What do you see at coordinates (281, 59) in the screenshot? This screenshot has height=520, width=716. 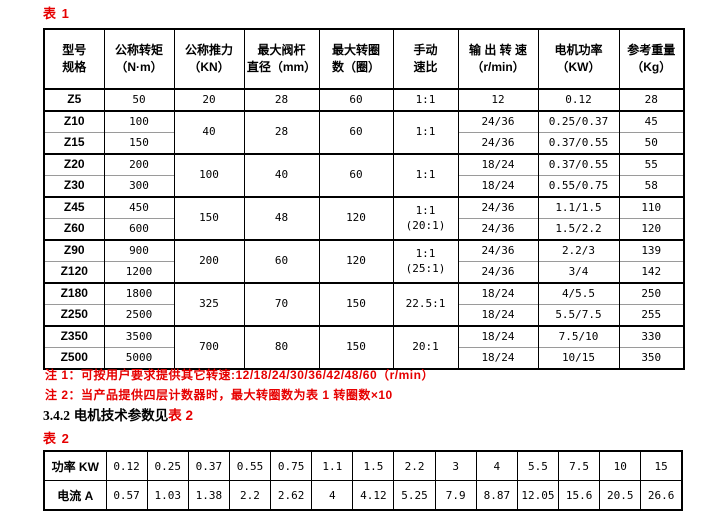 I see `column-header: 最大阀杆 直径（mm）` at bounding box center [281, 59].